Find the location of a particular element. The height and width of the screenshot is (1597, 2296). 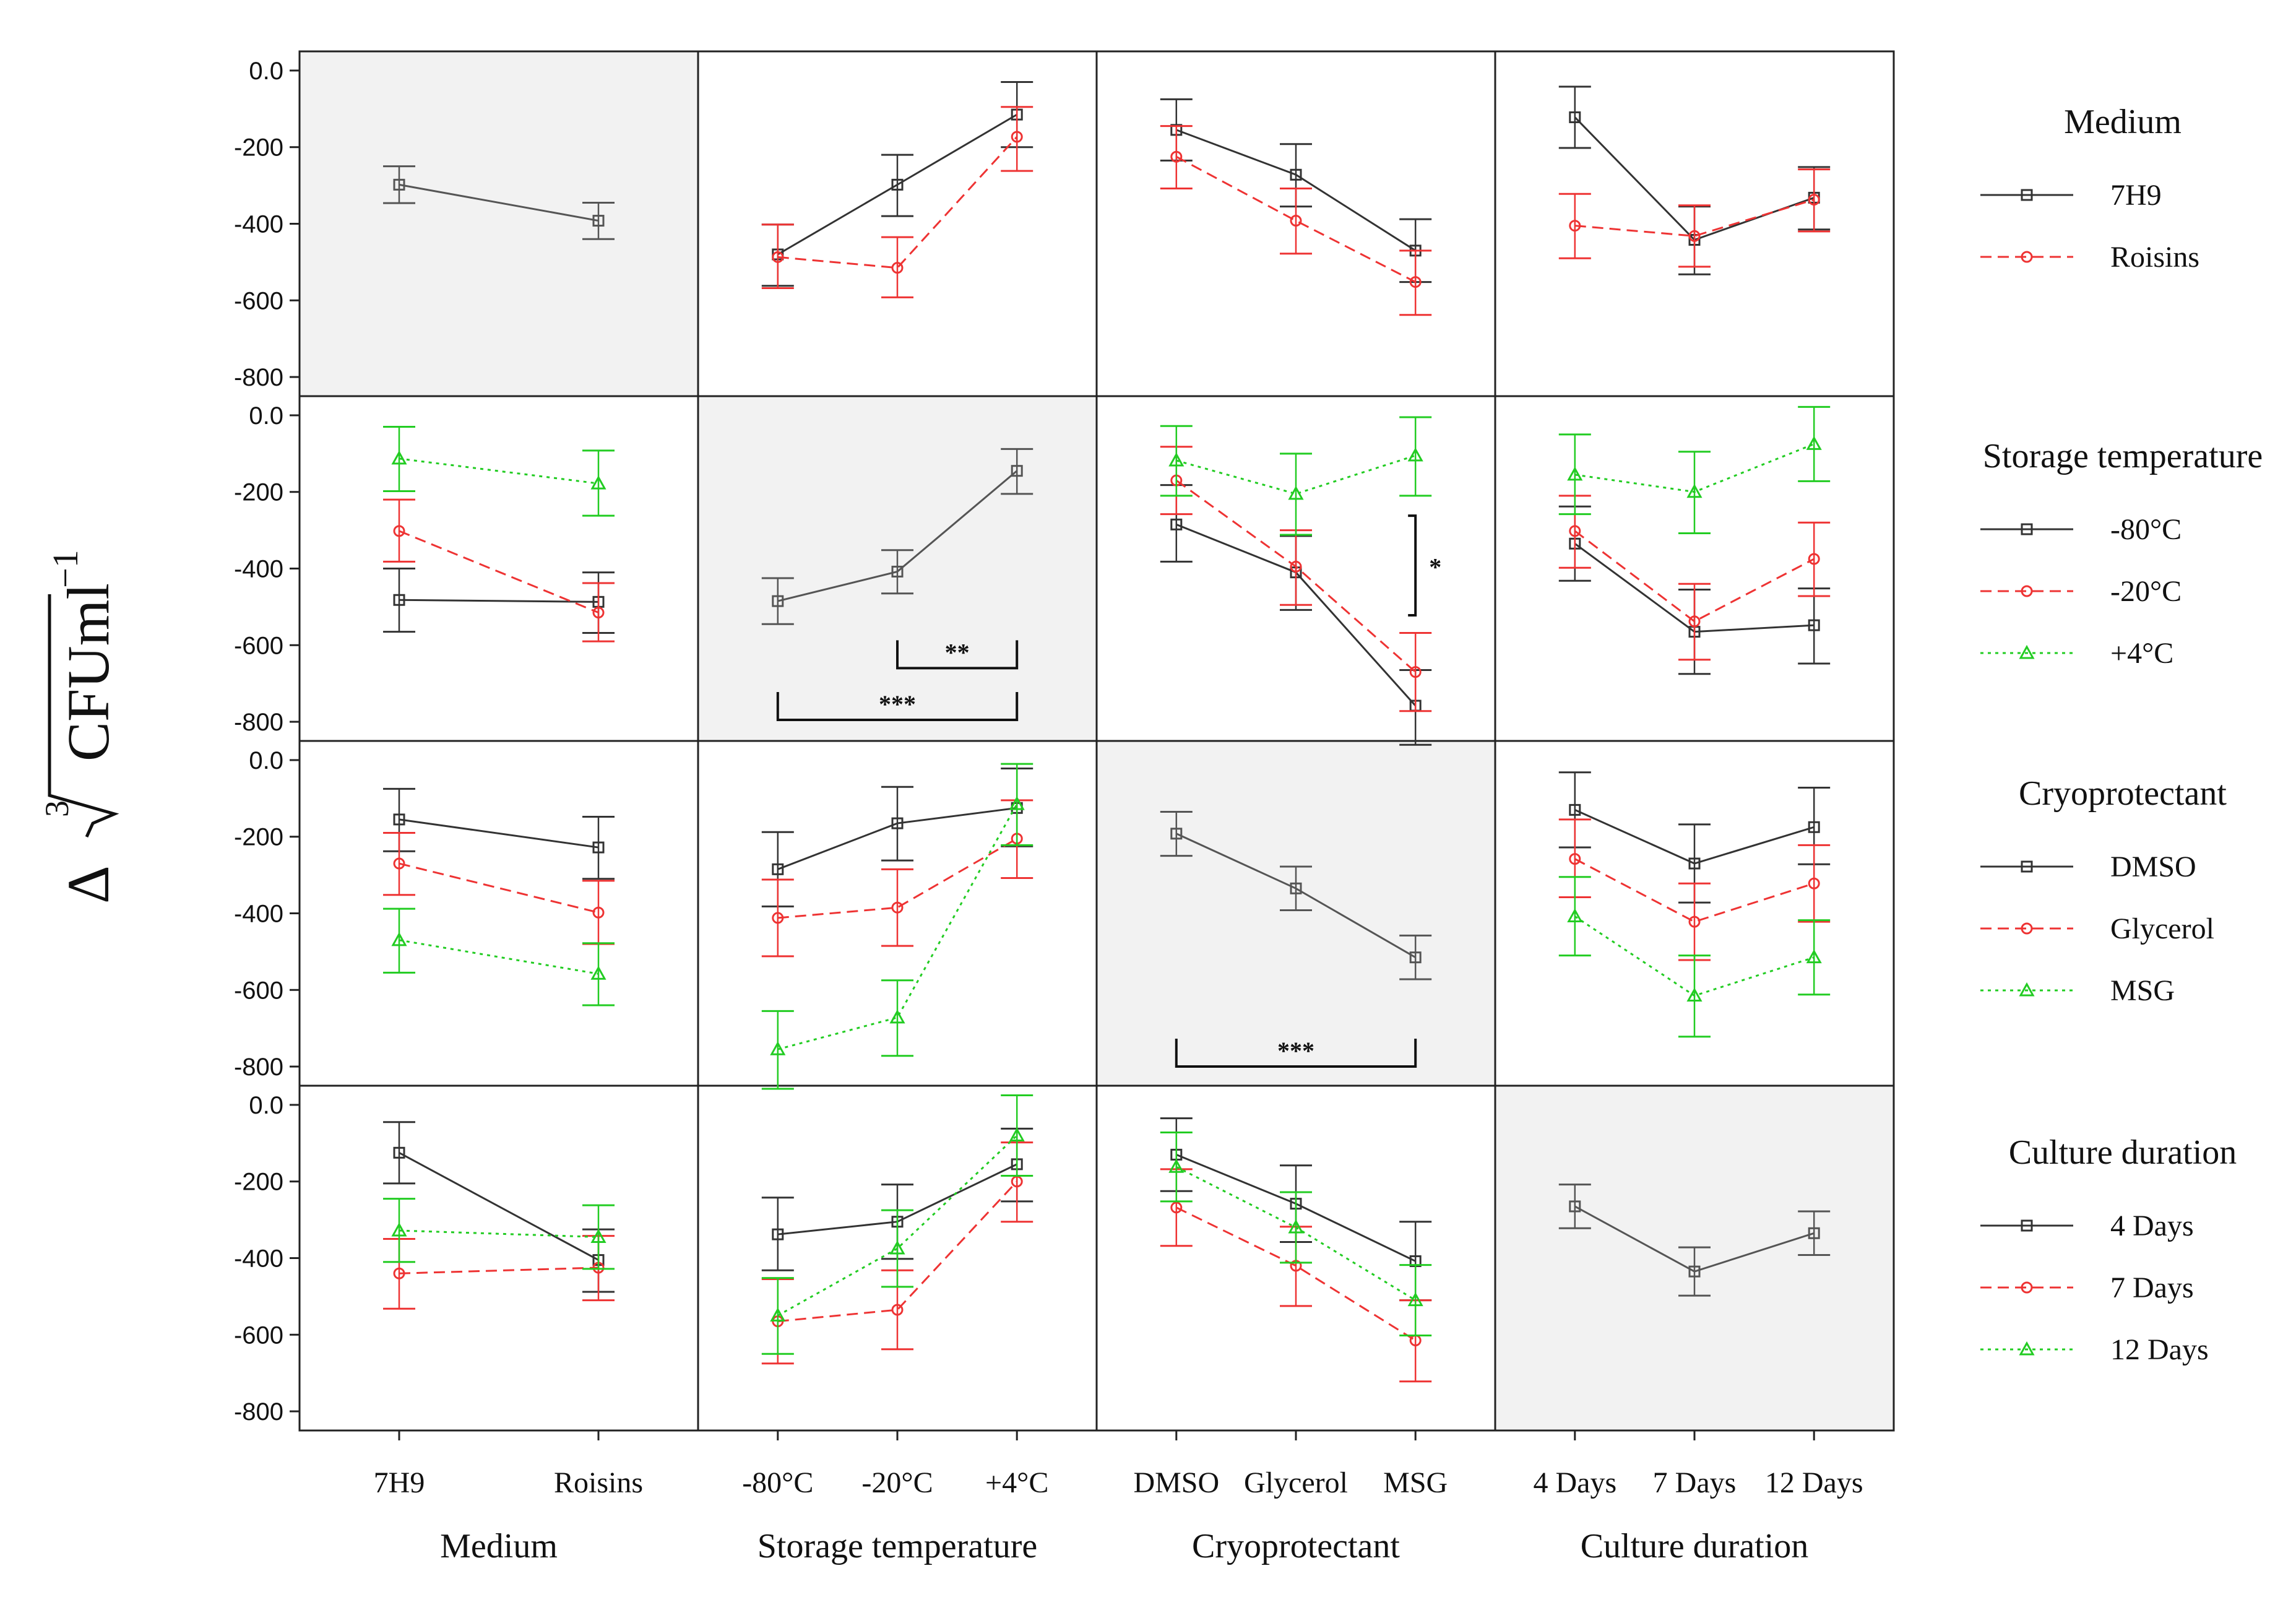

ytick-label-r1: -800 is located at coordinates (258, 722).